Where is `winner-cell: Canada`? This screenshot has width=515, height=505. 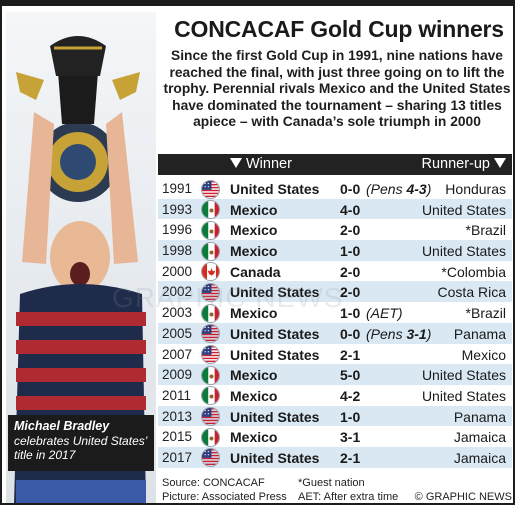 winner-cell: Canada is located at coordinates (255, 271).